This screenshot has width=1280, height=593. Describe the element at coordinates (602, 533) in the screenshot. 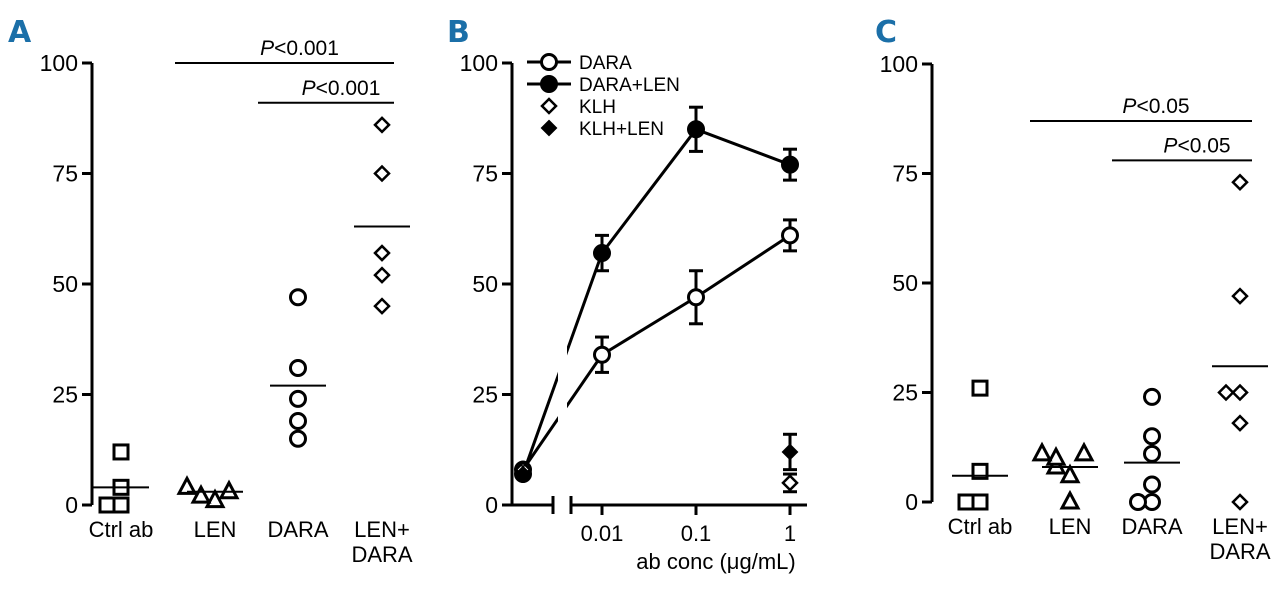

I see `x-tick-label: 0.01` at that location.